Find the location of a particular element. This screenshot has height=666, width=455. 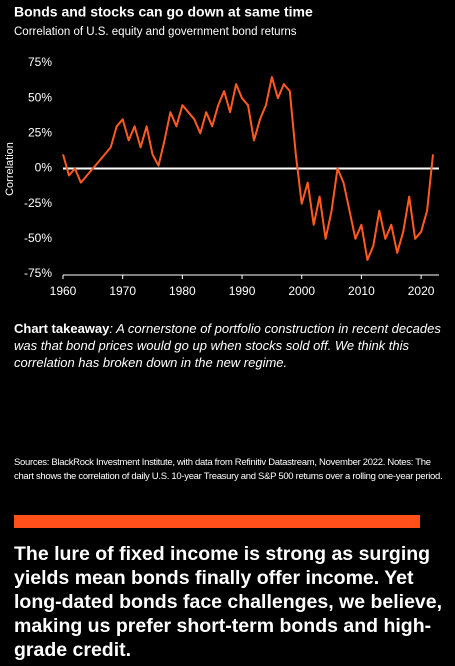

y-tick-label: -75% is located at coordinates (38, 273).